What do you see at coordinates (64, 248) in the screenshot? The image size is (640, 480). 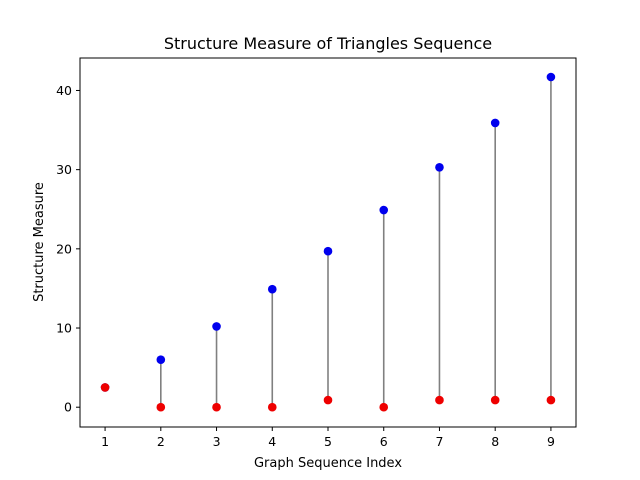 I see `y-tick-label: 20` at bounding box center [64, 248].